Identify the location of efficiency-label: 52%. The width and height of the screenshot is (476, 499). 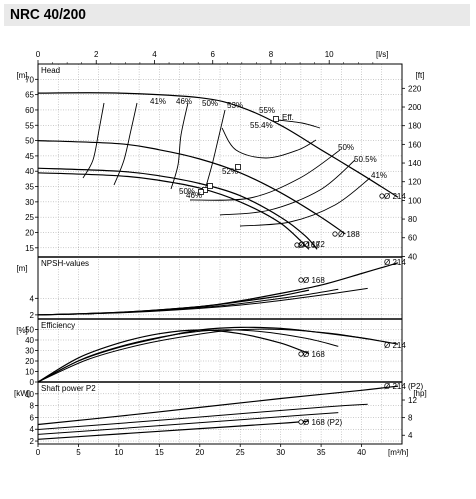
(230, 171).